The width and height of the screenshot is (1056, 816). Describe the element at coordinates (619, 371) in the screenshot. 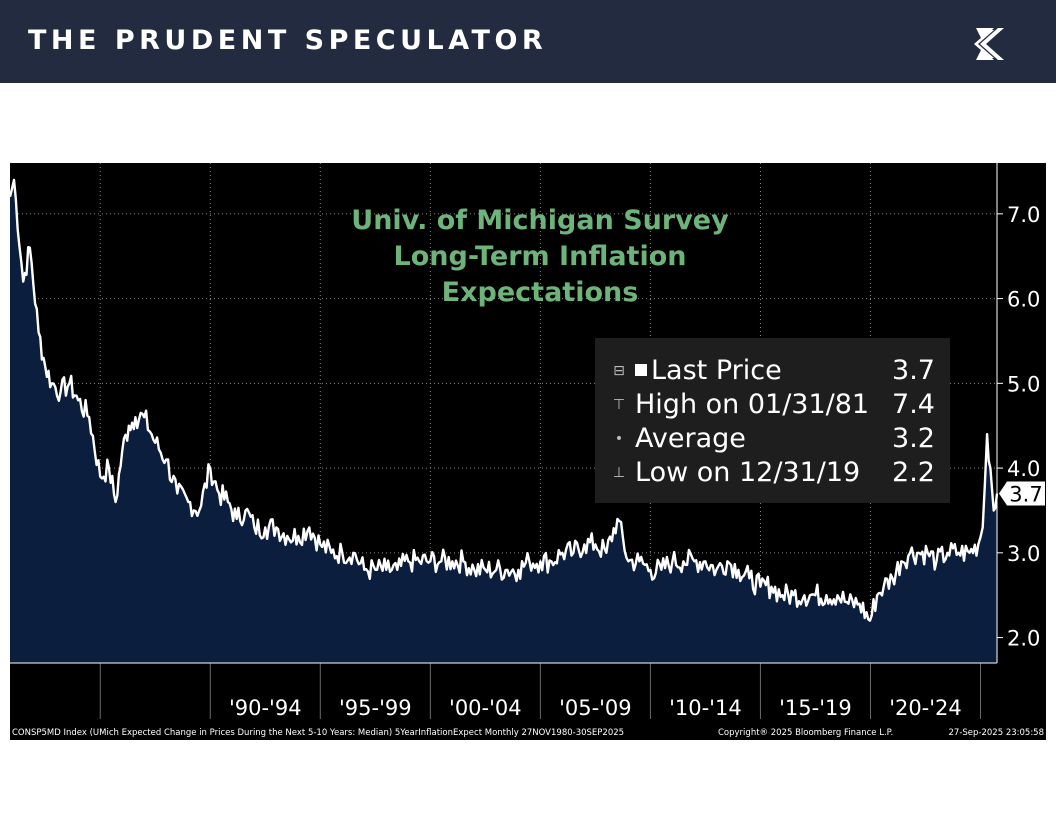

I see `legend-collapse-icon: ⊟` at that location.